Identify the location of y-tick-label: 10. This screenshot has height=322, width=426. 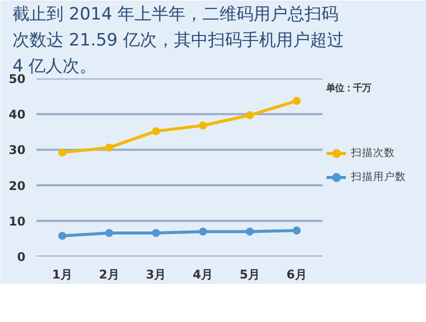
(17, 221).